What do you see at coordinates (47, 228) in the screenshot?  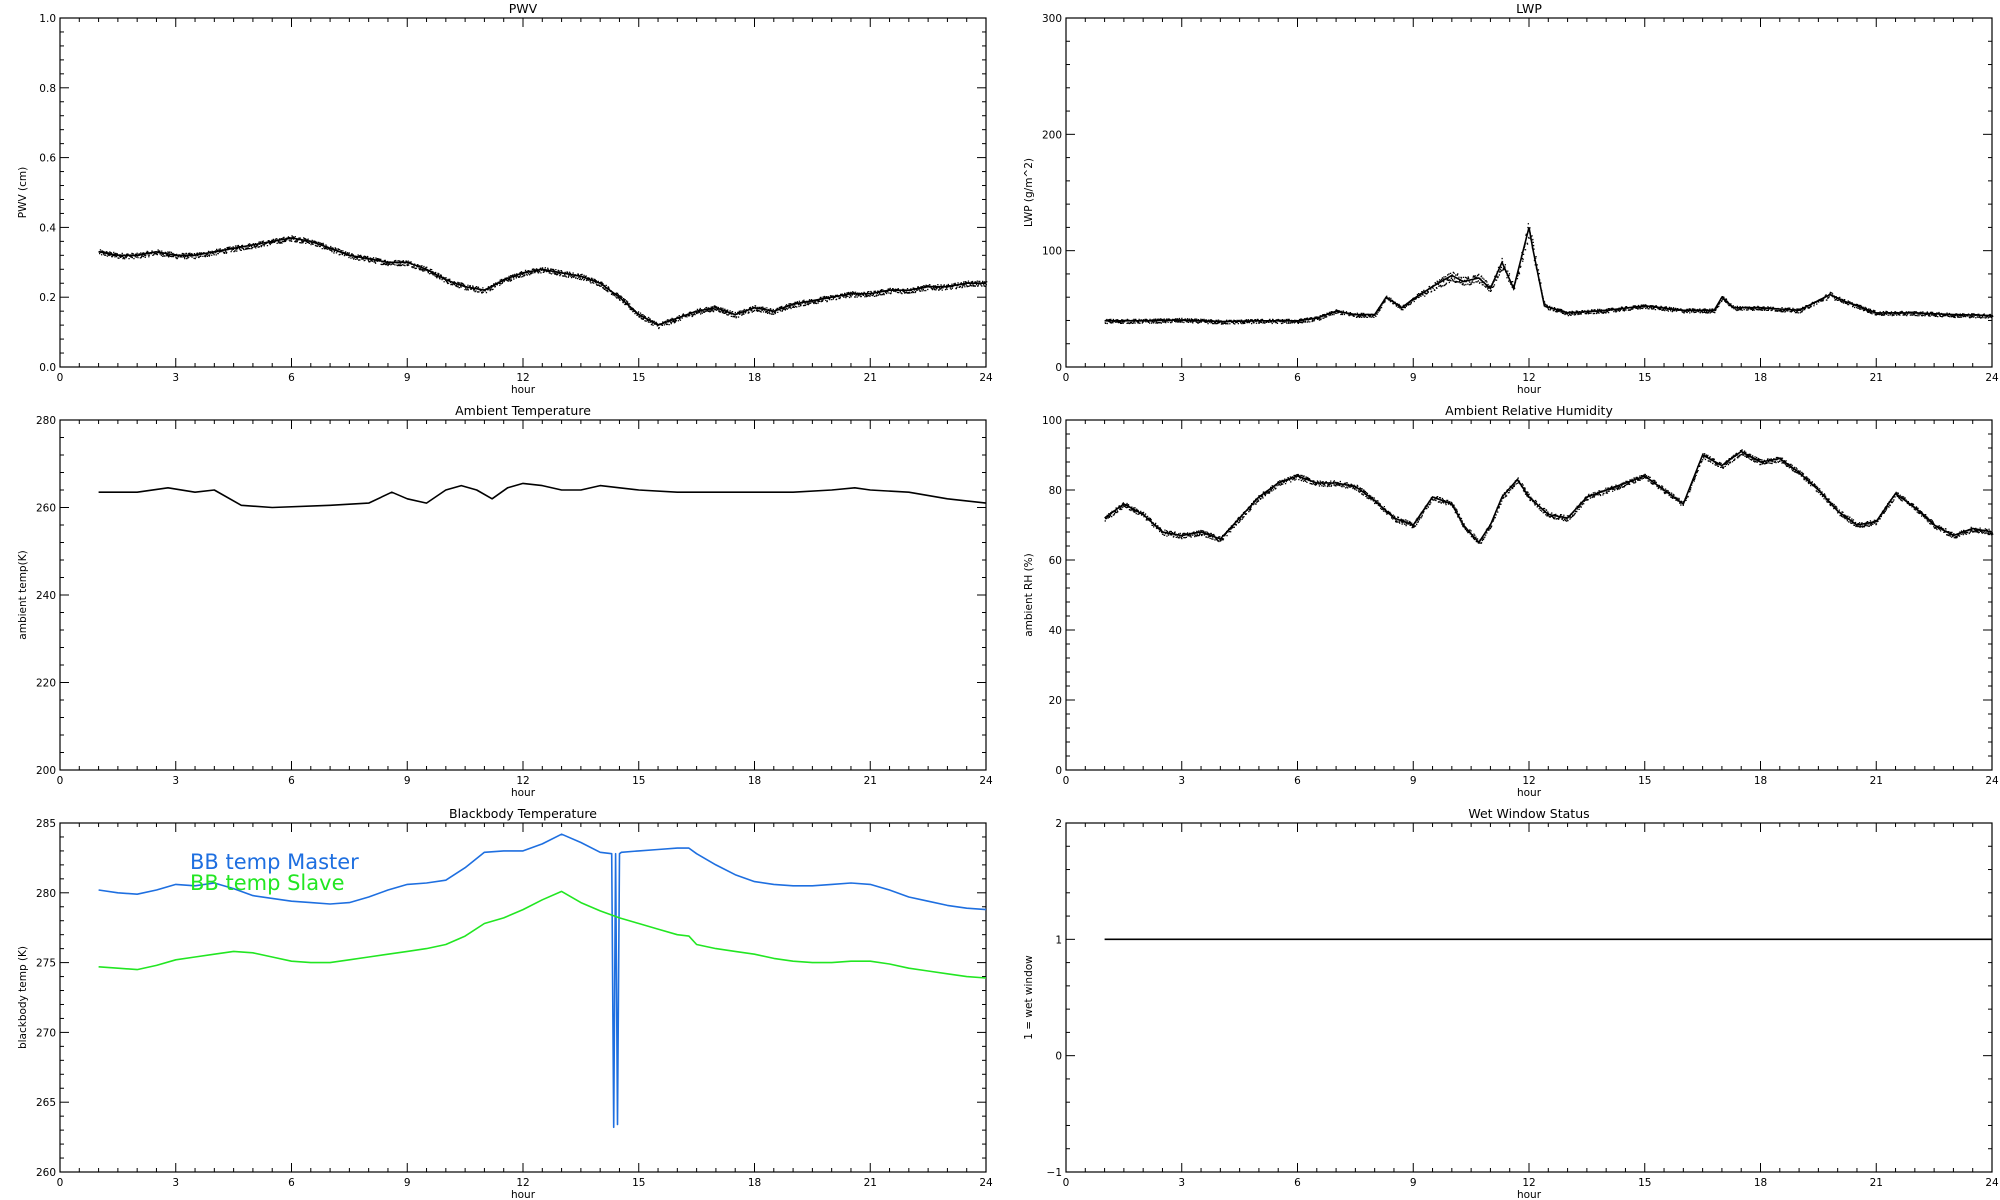 I see `y-tick-label: 0.4` at bounding box center [47, 228].